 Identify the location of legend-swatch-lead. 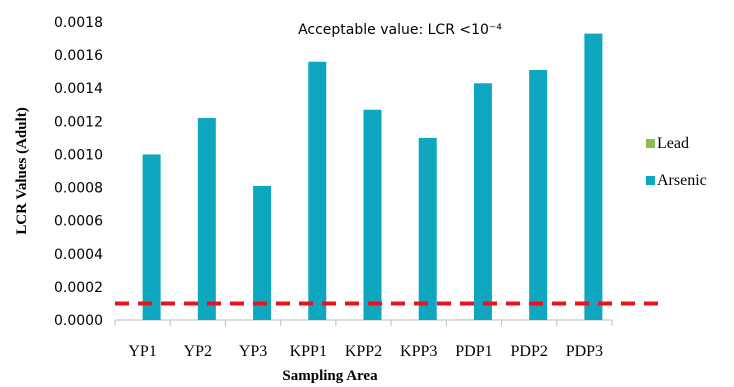
(650, 143).